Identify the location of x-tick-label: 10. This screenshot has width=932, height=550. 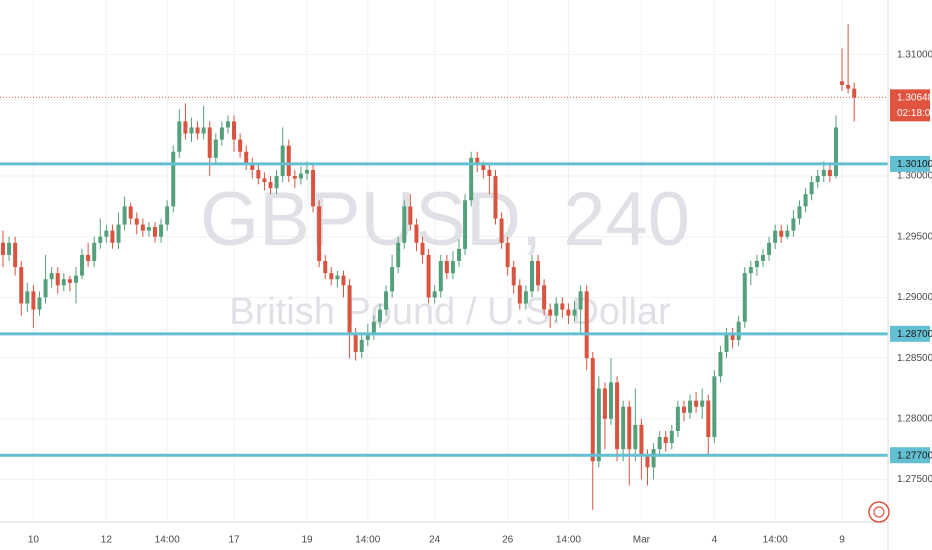
(34, 540).